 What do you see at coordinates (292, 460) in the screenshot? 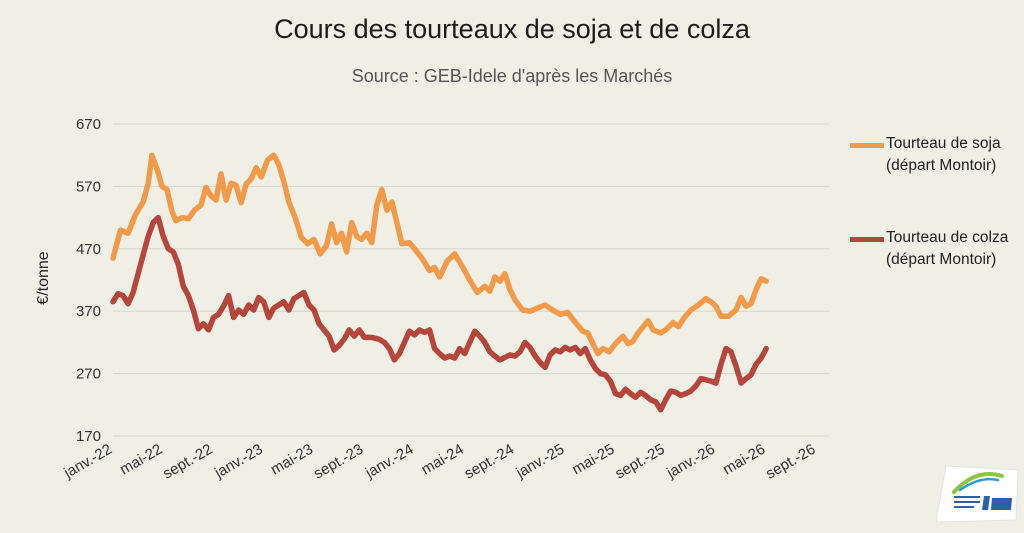
I see `x-tick-label: mai-23` at bounding box center [292, 460].